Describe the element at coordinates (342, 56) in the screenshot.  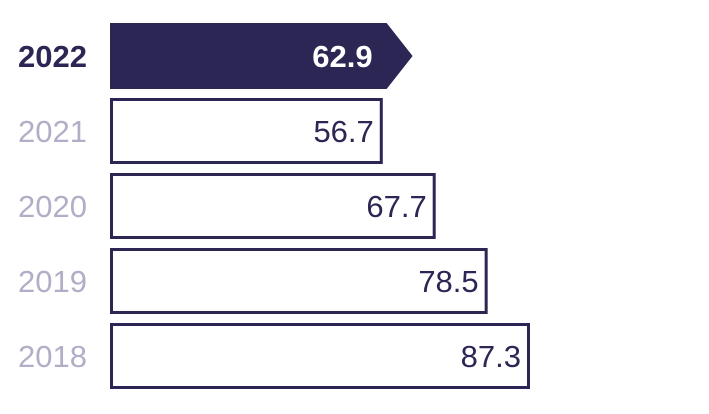
I see `value-label-2022: 62.9` at that location.